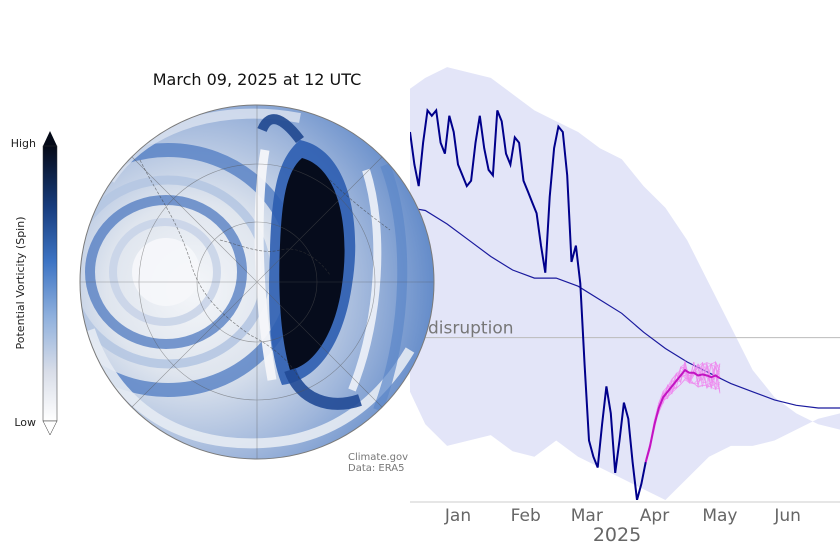 The width and height of the screenshot is (840, 560). Describe the element at coordinates (587, 516) in the screenshot. I see `x-tick-label: Mar` at that location.